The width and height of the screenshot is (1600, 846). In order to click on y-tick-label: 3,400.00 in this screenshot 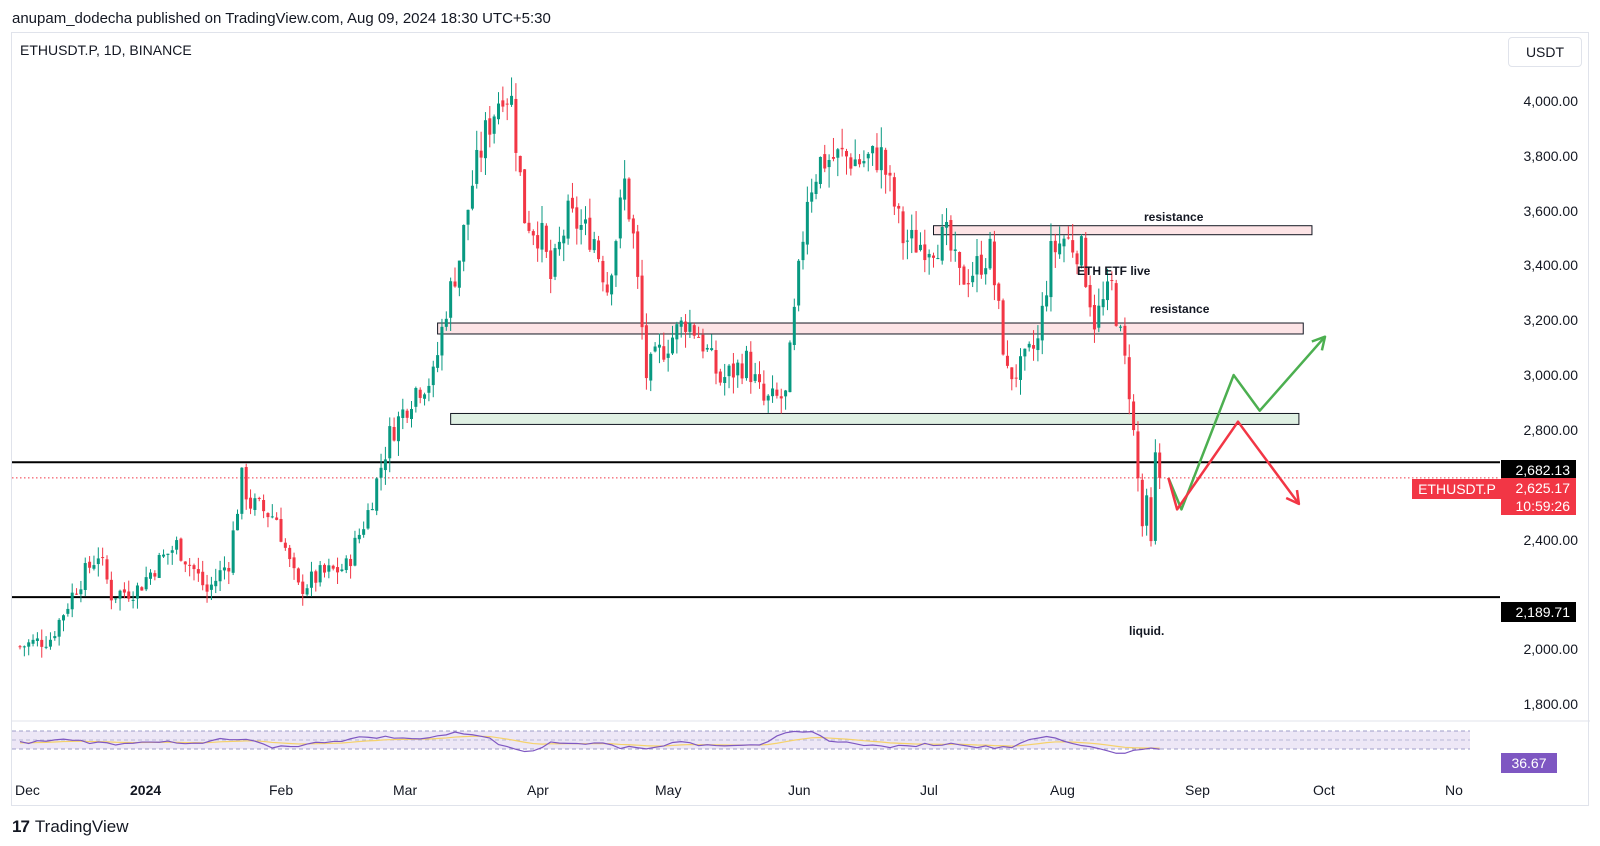, I will do `click(1551, 265)`.